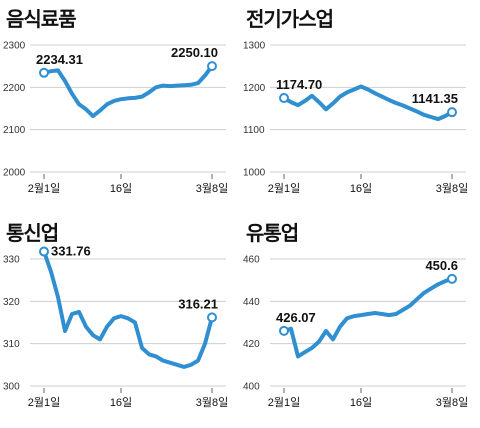 The image size is (480, 428). Describe the element at coordinates (198, 303) in the screenshot. I see `data-label: 316.21` at that location.